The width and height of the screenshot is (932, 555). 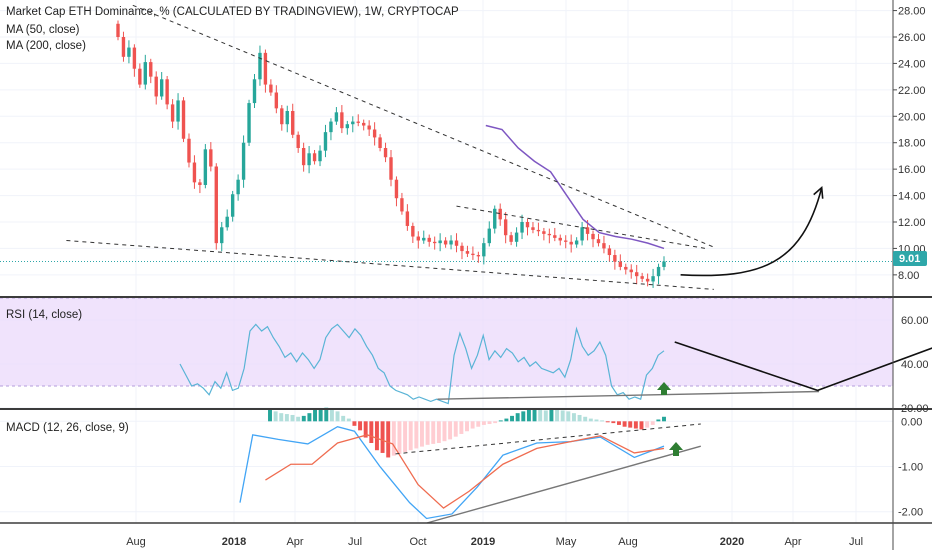 What do you see at coordinates (355, 542) in the screenshot?
I see `time-tick-label: Jul` at bounding box center [355, 542].